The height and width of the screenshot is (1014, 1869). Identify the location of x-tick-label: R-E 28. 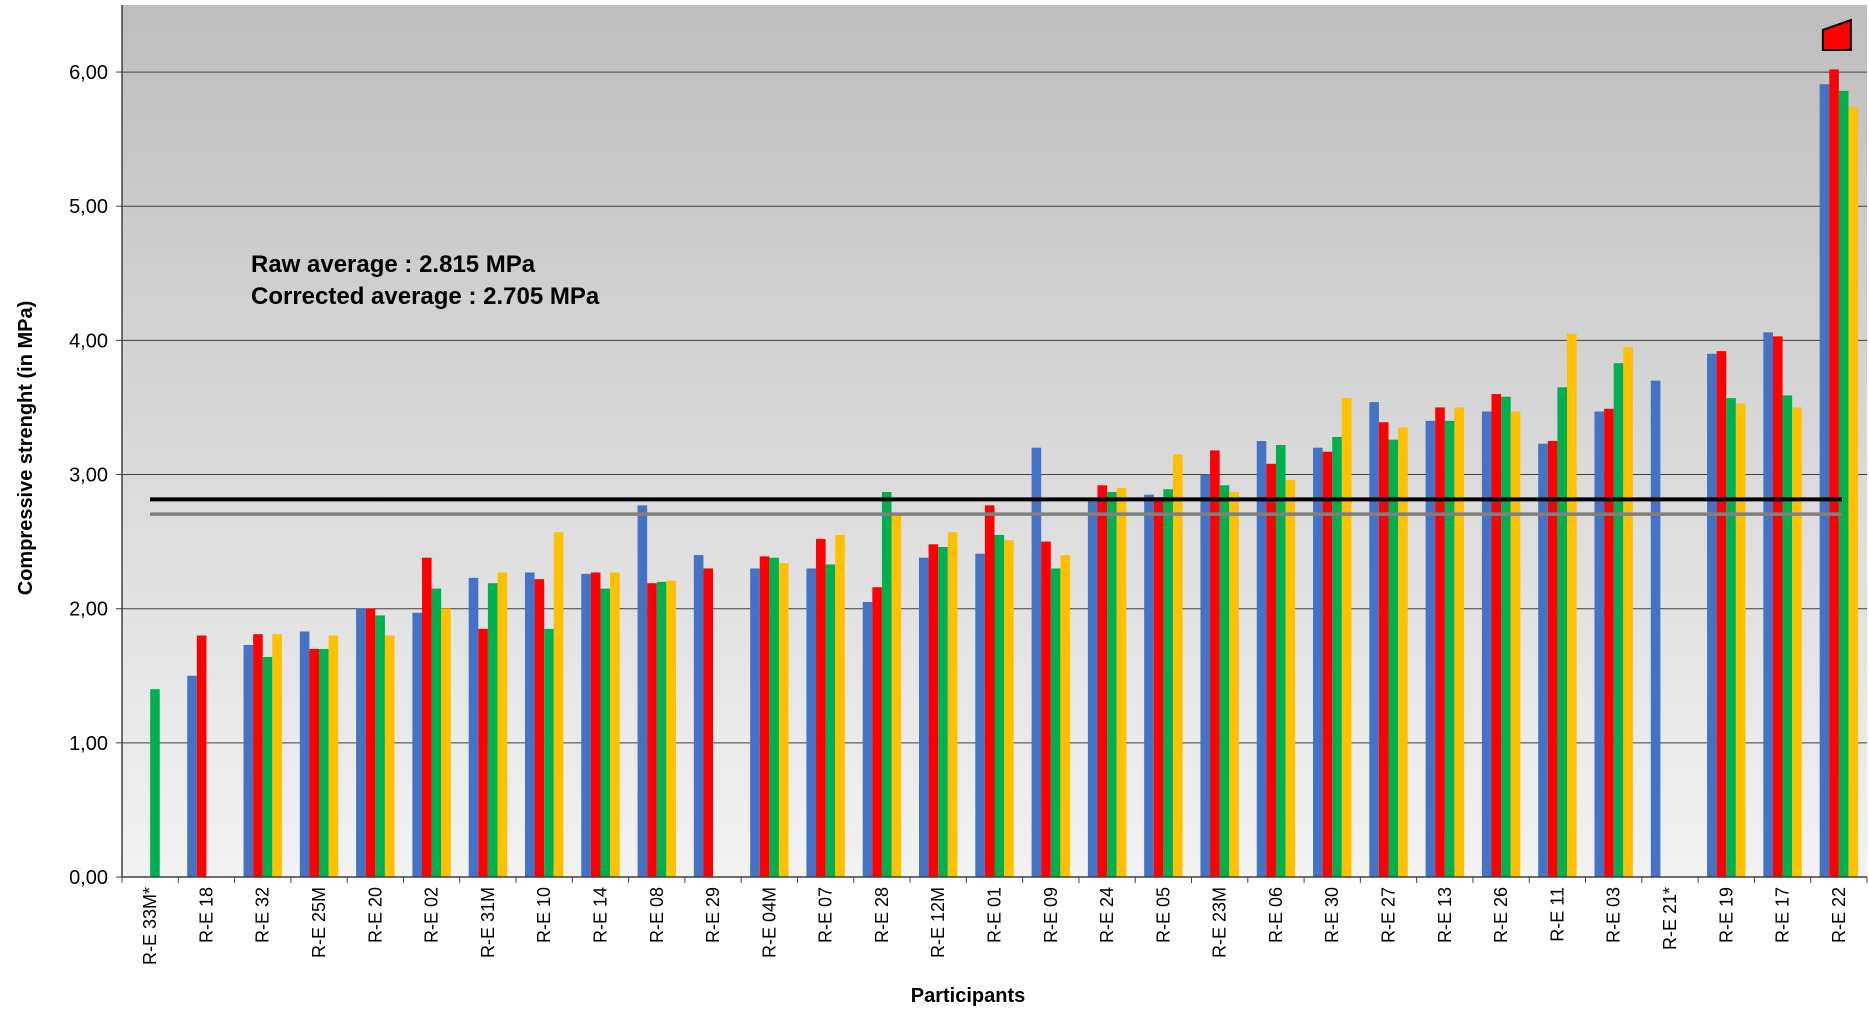
(882, 915).